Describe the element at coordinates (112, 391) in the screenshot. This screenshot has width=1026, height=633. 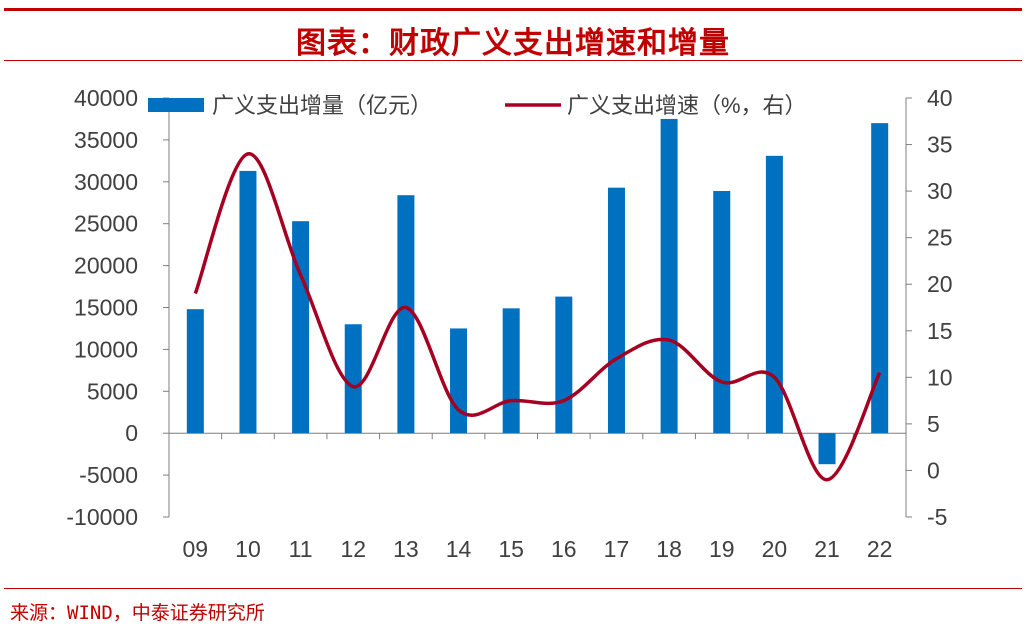
I see `left-tick-label: 5000` at that location.